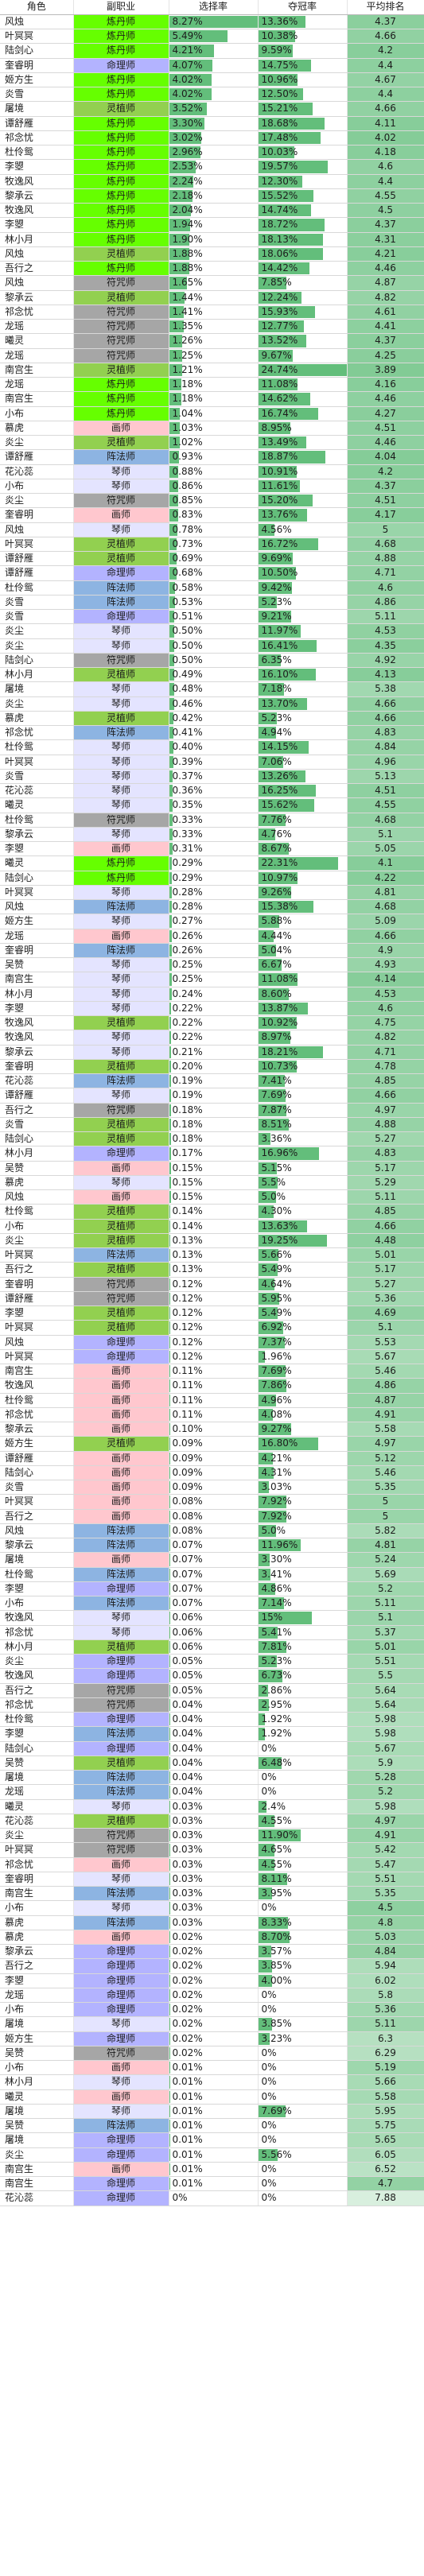  I want to click on pick-rate-cell: 0.19%, so click(214, 1096).